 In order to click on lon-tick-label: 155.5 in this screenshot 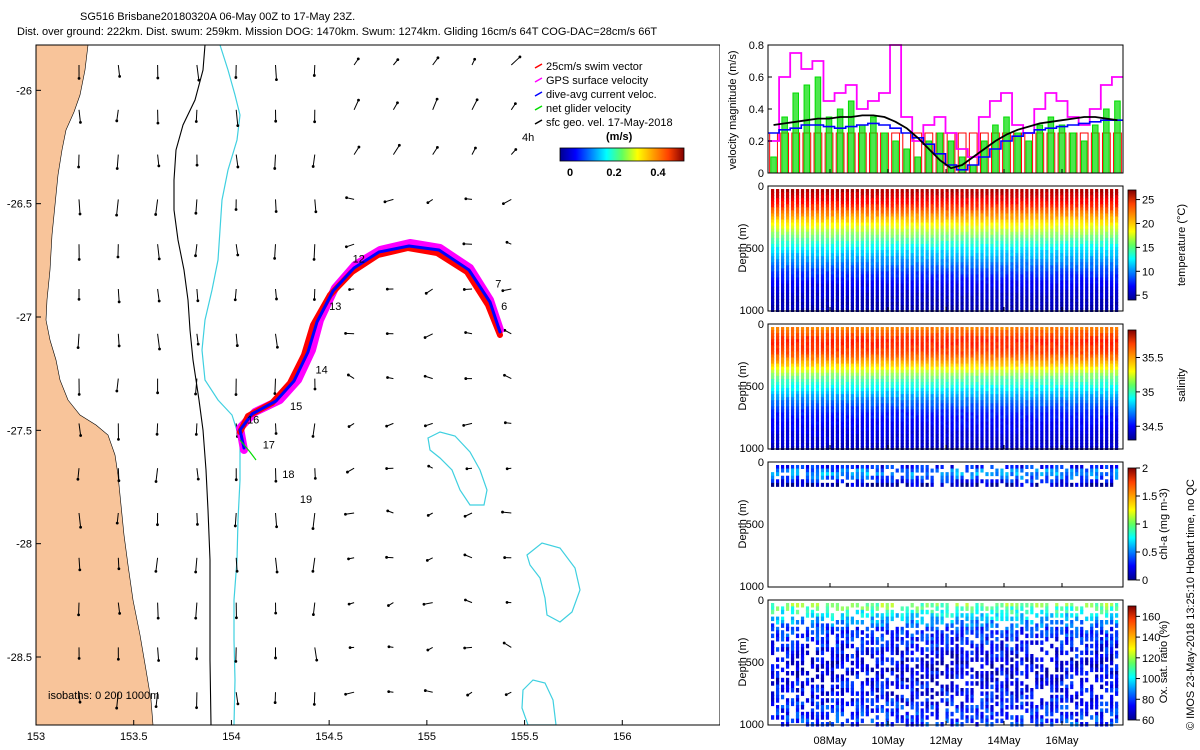, I will do `click(525, 737)`.